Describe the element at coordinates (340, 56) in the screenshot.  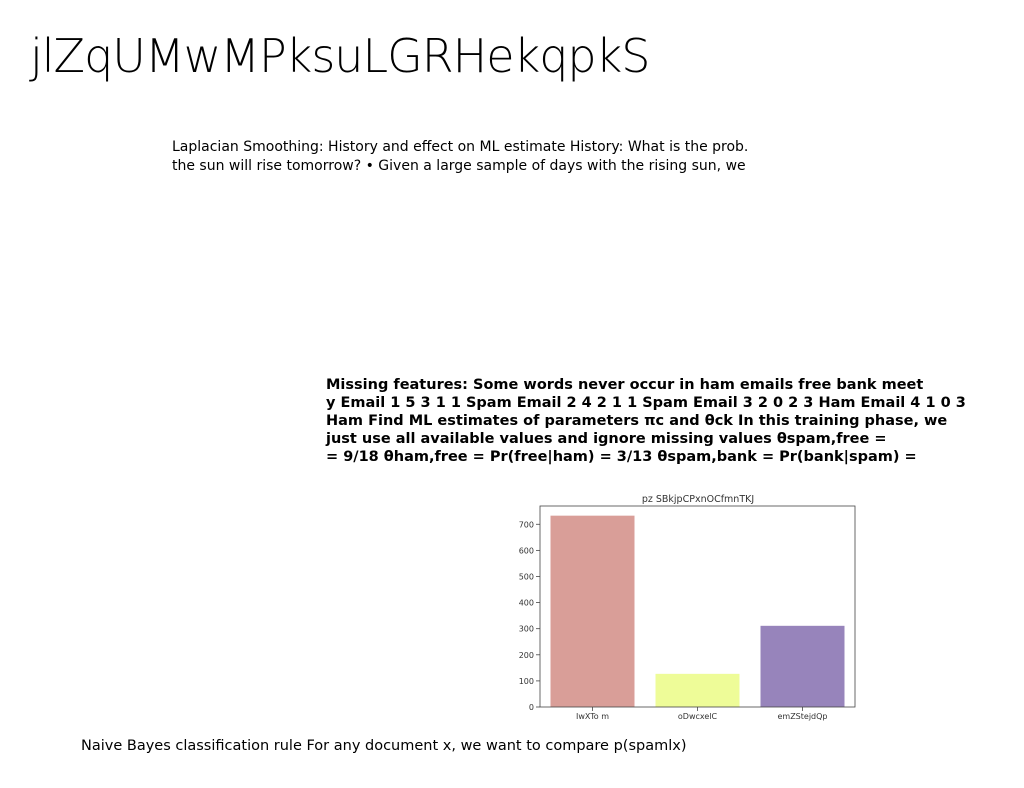
I see `slide-title: jlZqUMwMPksuLGRHekqpkS` at that location.